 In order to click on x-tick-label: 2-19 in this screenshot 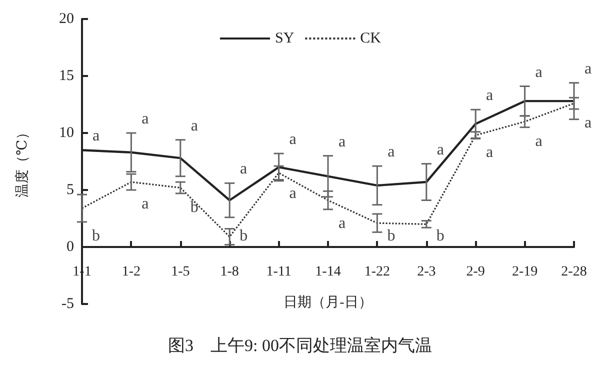, I will do `click(525, 272)`.